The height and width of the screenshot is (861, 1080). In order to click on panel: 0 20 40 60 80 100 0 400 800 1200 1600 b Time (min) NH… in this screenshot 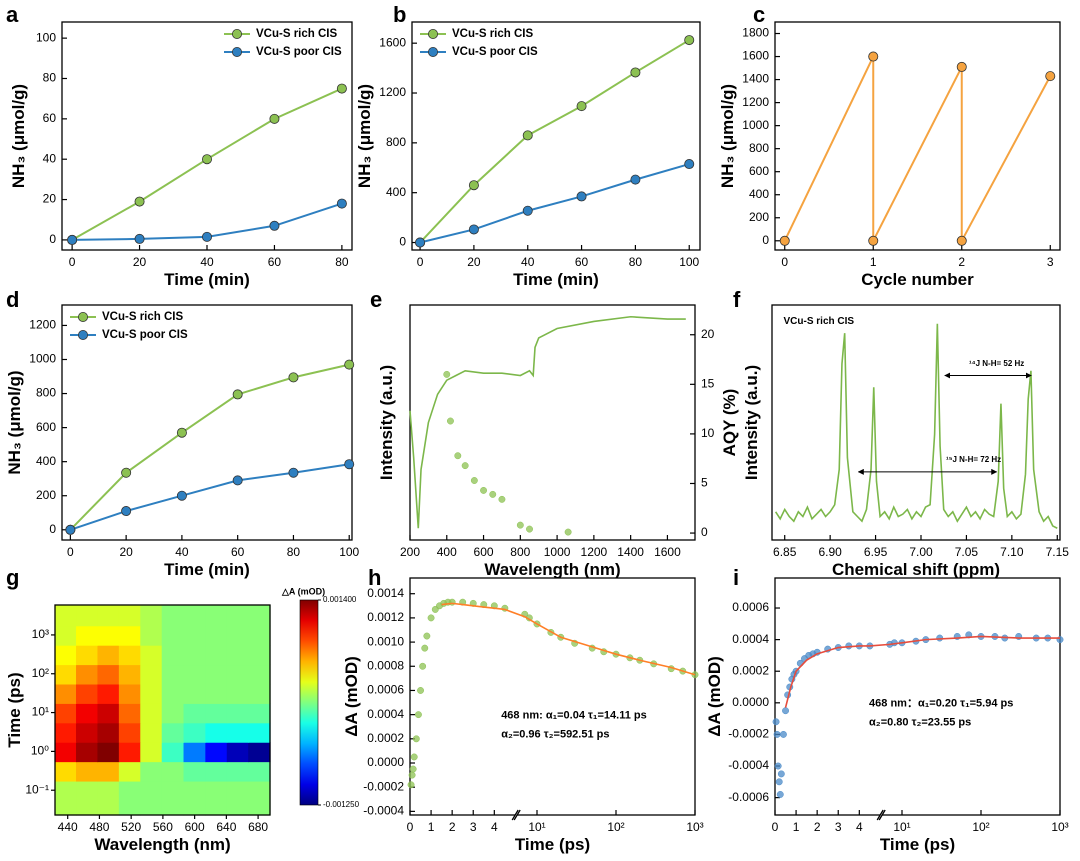, I will do `click(528, 145)`.